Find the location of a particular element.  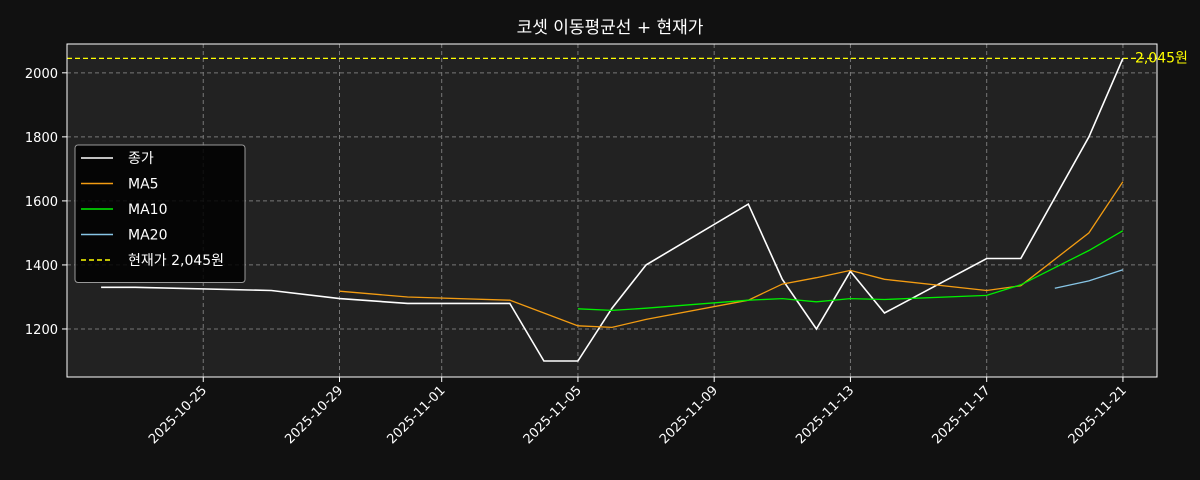

legend-label: MA20 is located at coordinates (147, 236).